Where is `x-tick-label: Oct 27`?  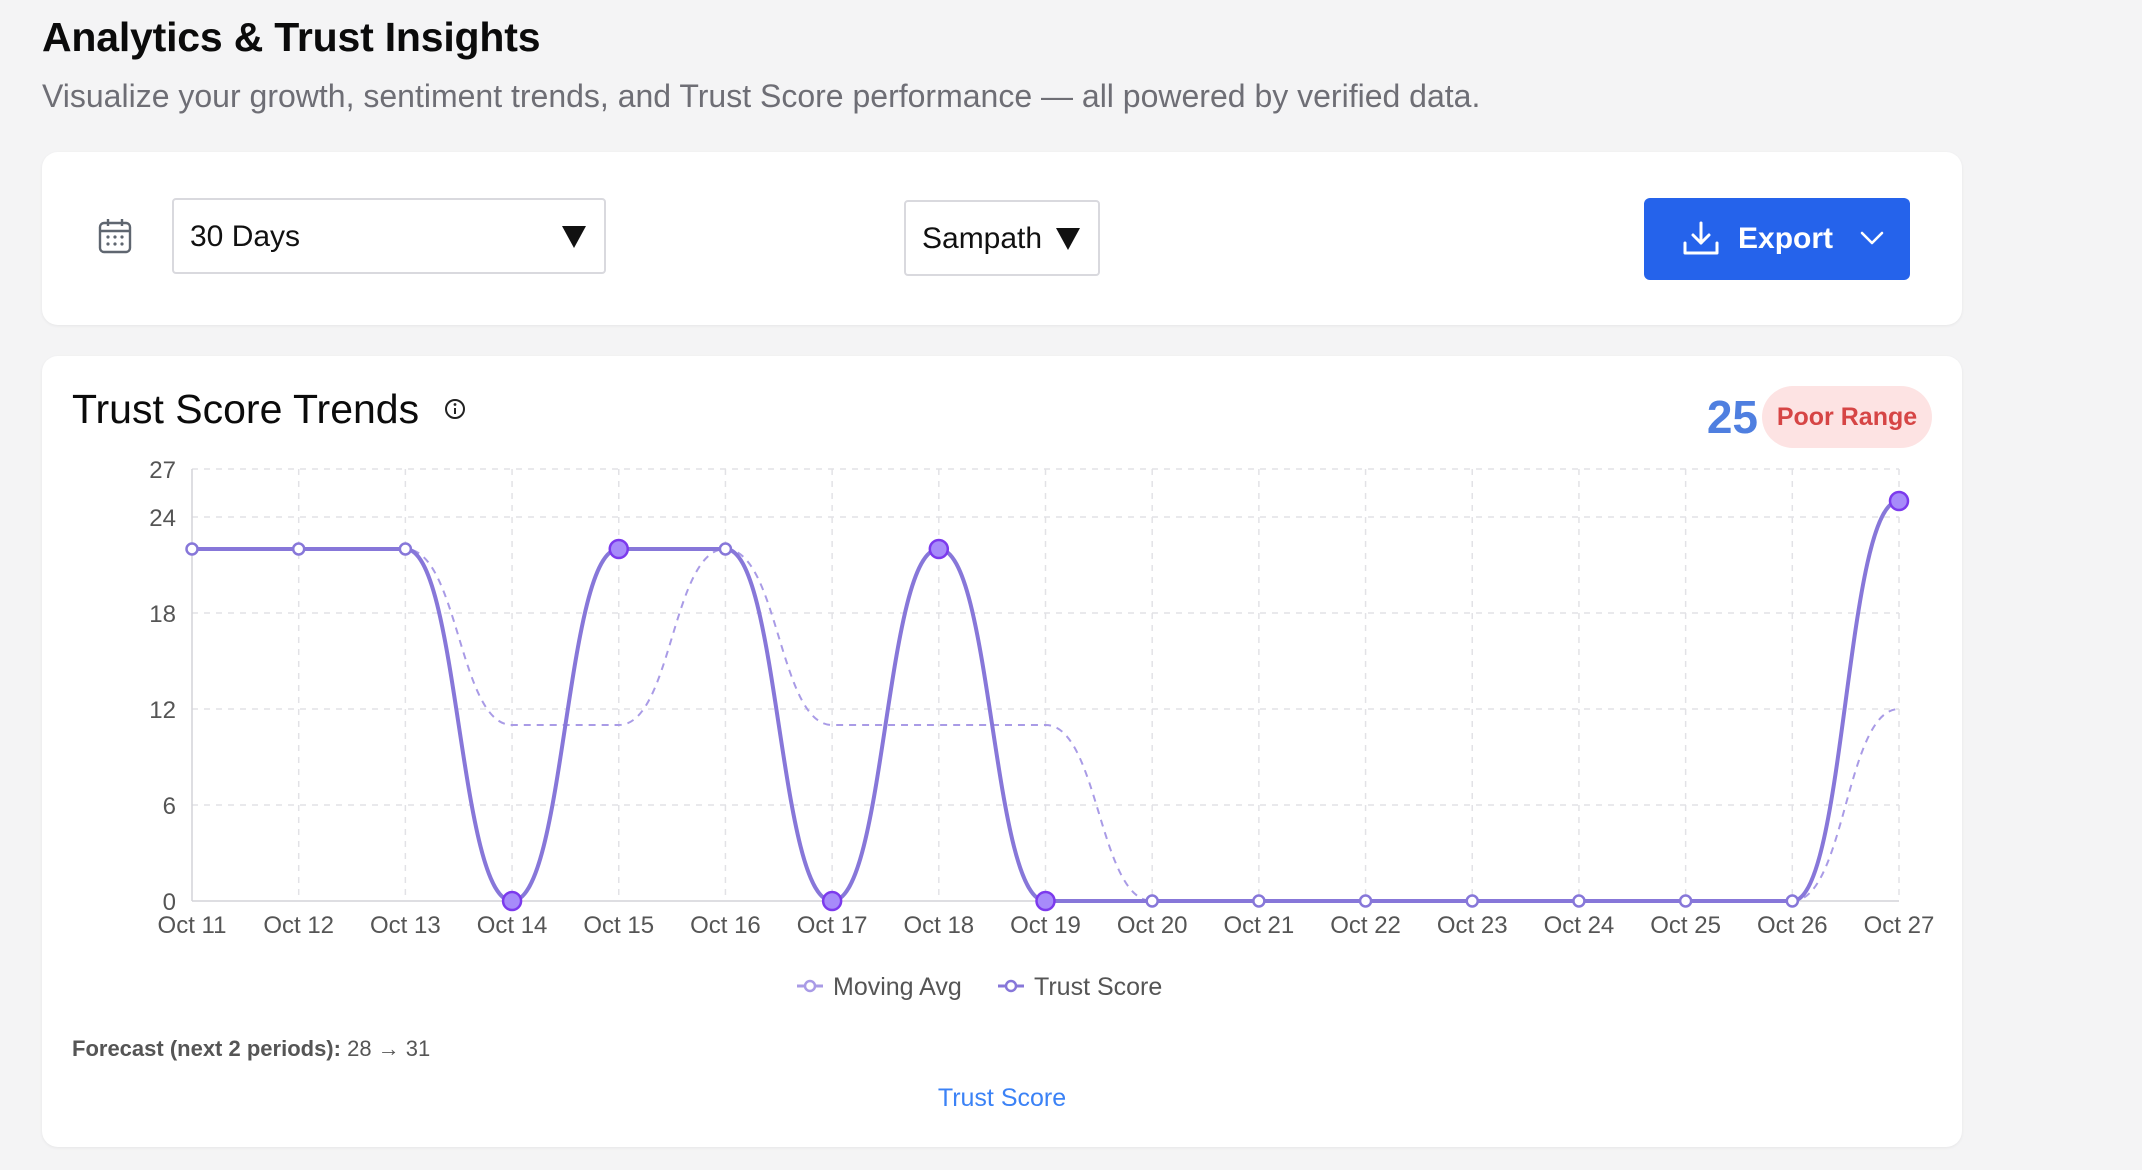
x-tick-label: Oct 27 is located at coordinates (1899, 925).